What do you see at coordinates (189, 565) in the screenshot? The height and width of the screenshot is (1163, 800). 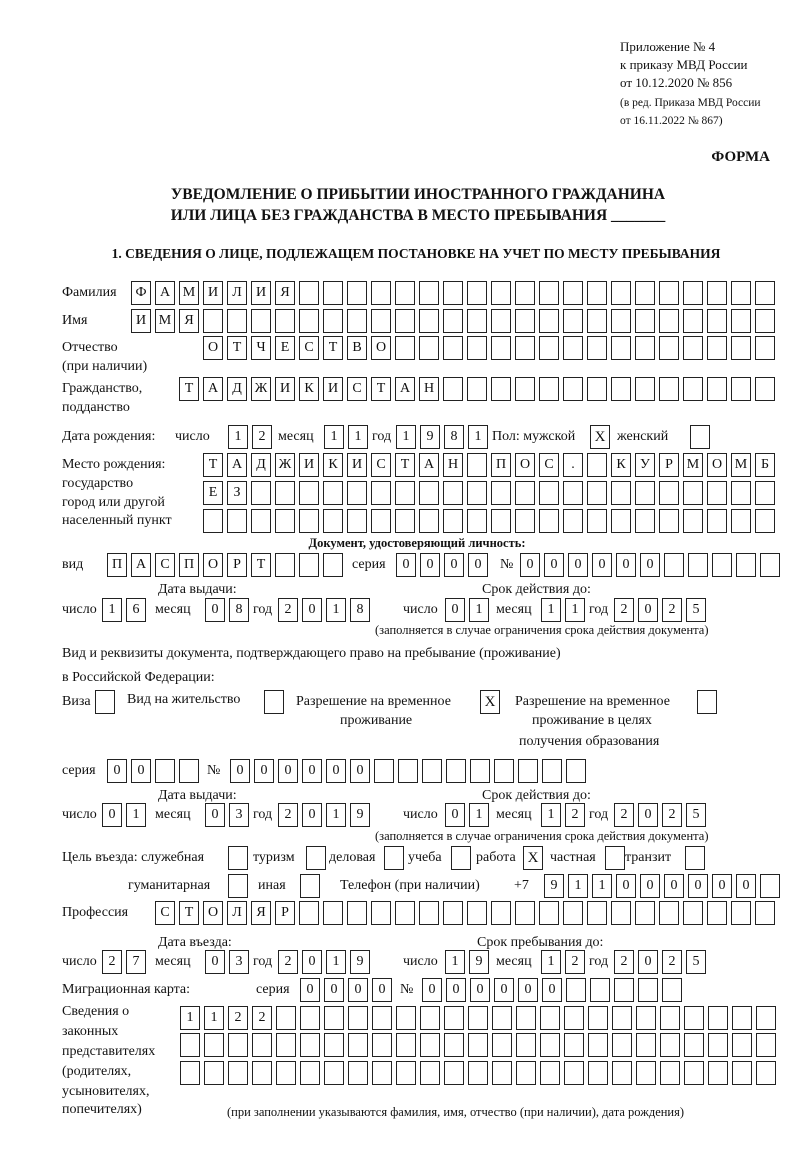 I see `char-cell: П` at bounding box center [189, 565].